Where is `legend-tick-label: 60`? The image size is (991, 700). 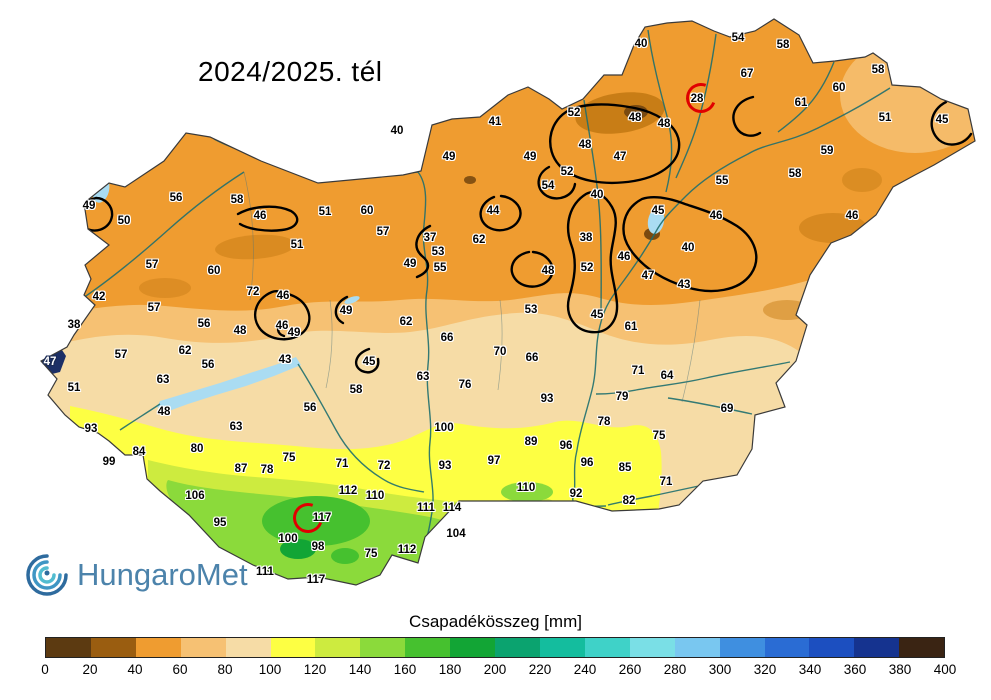 legend-tick-label: 60 is located at coordinates (180, 669).